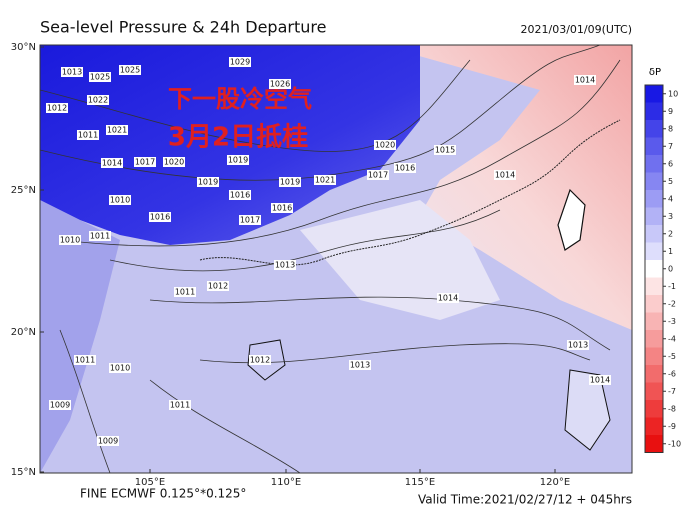 This screenshot has width=690, height=518. What do you see at coordinates (670, 233) in the screenshot?
I see `colorbar-tick-label: 2` at bounding box center [670, 233].